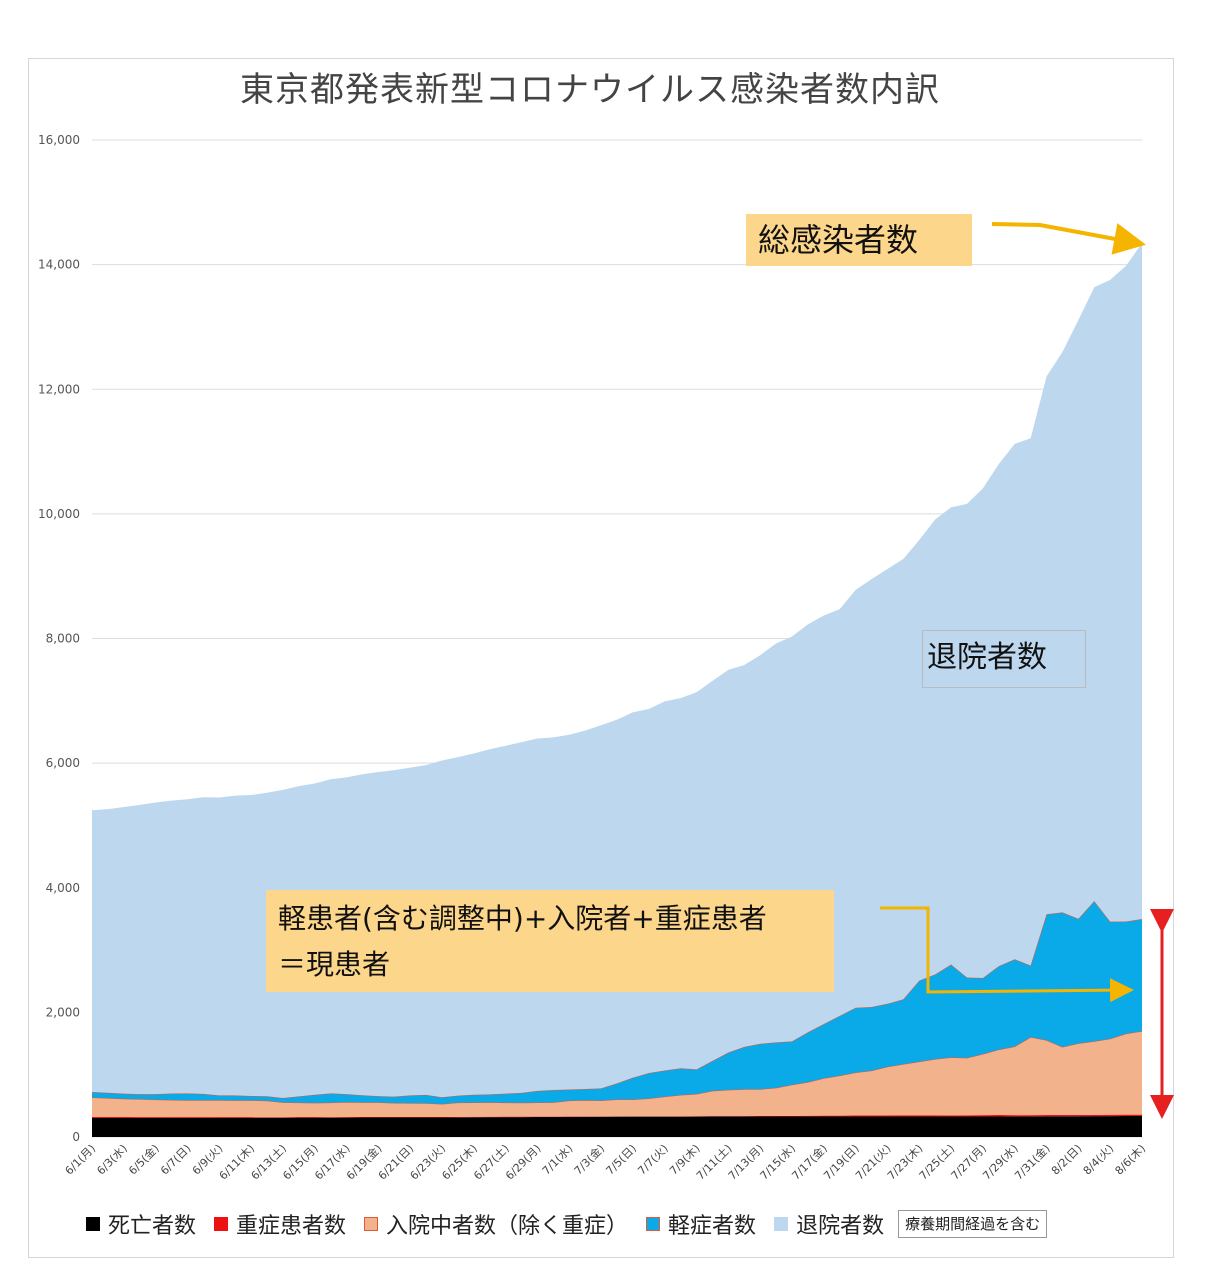 The height and width of the screenshot is (1280, 1219). What do you see at coordinates (93, 1224) in the screenshot?
I see `legend-swatch-deaths` at bounding box center [93, 1224].